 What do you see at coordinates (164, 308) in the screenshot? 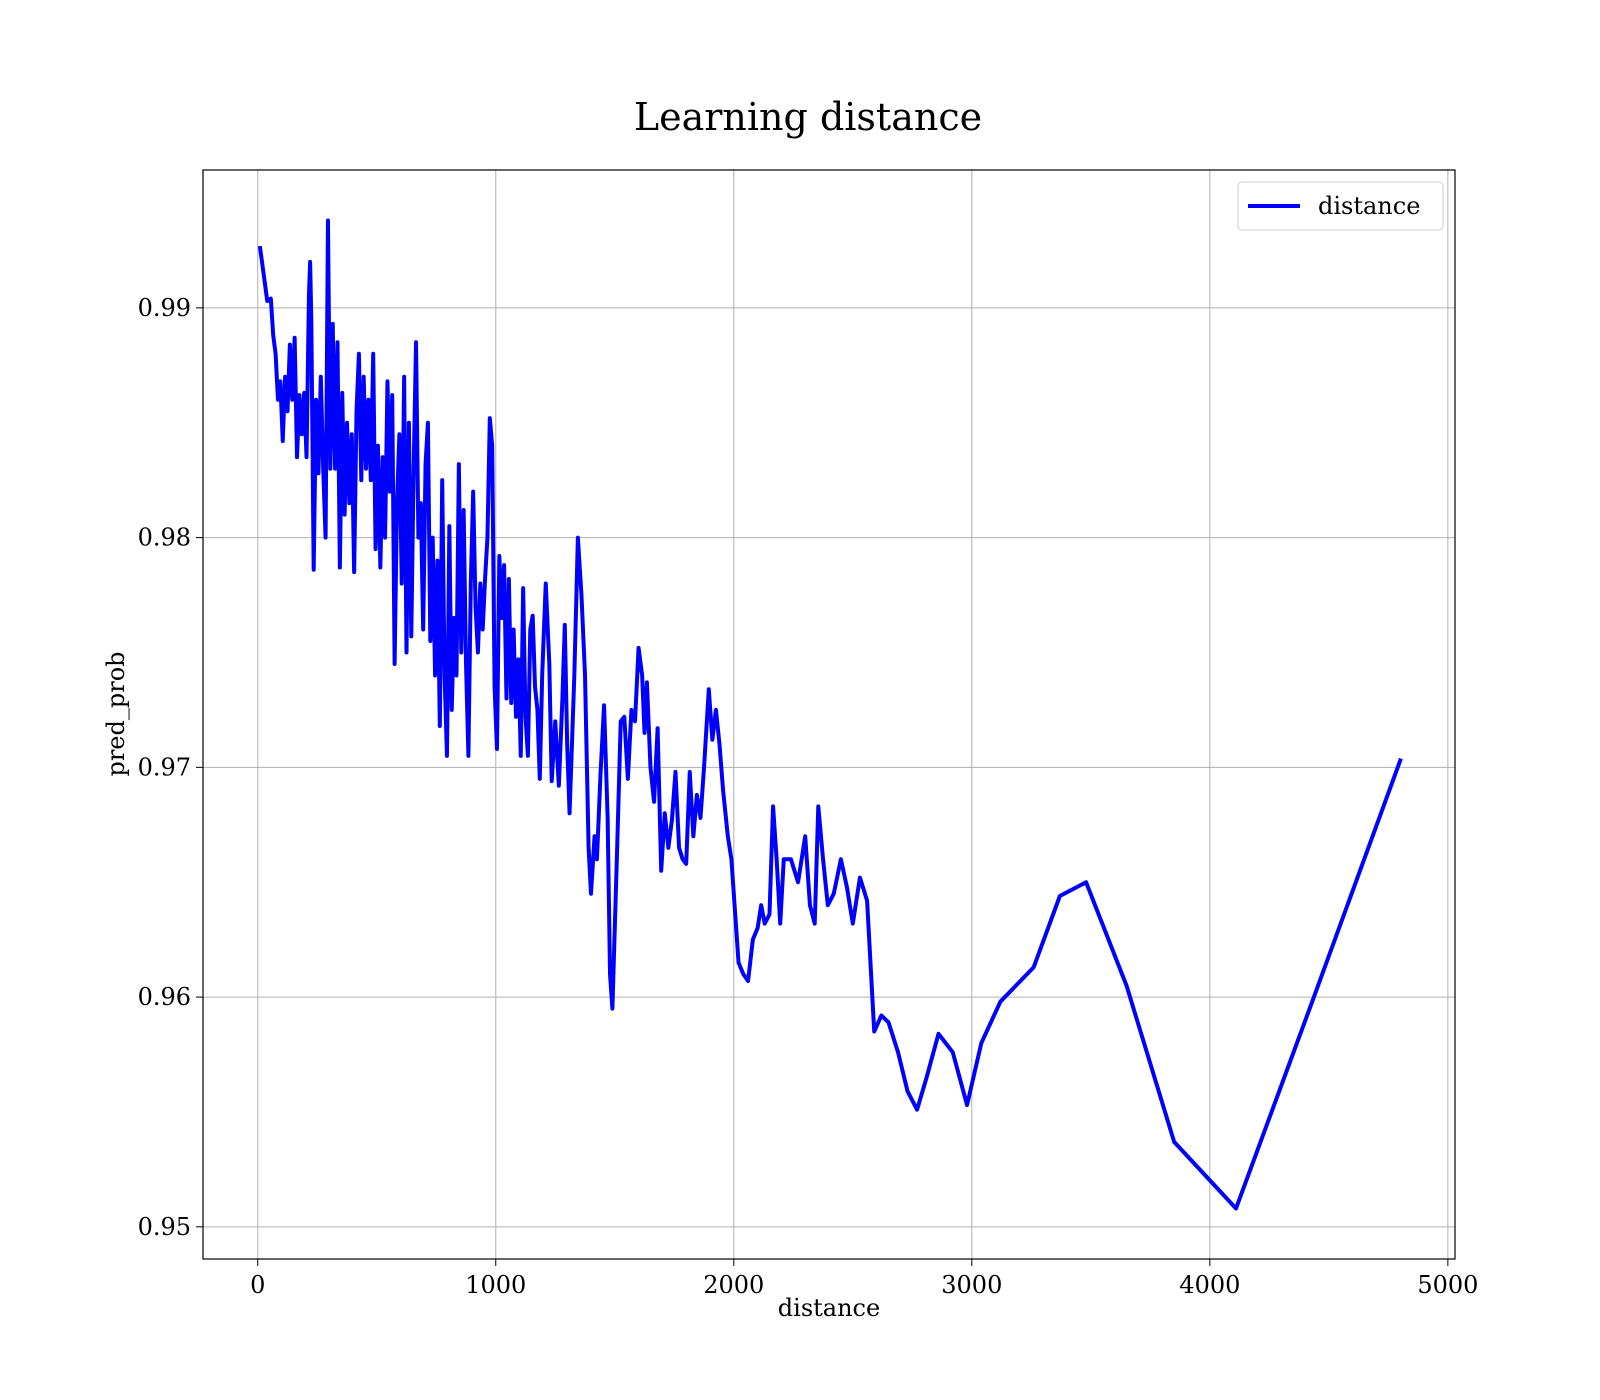
I see `y-tick-label: 0.99` at bounding box center [164, 308].